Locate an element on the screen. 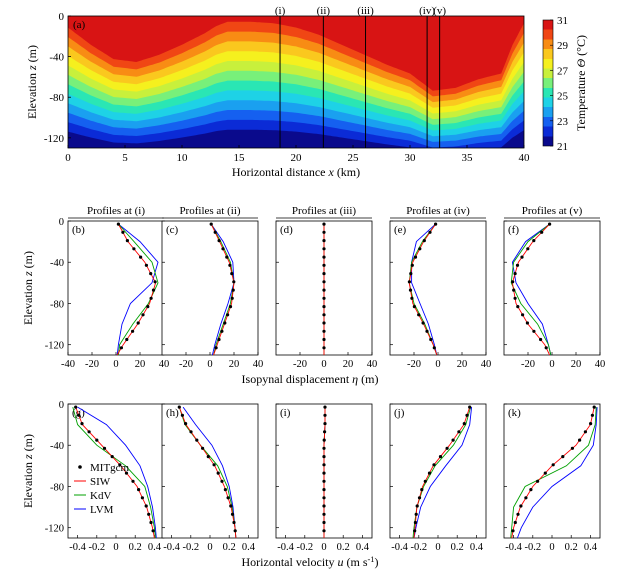 Image resolution: width=624 pixels, height=575 pixels. x-tick-label: 0.4 is located at coordinates (155, 547).